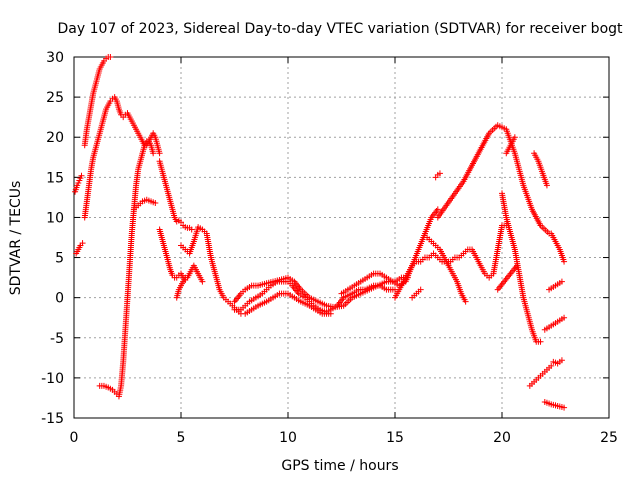 The height and width of the screenshot is (480, 640). I want to click on x-tick-label: 25, so click(609, 438).